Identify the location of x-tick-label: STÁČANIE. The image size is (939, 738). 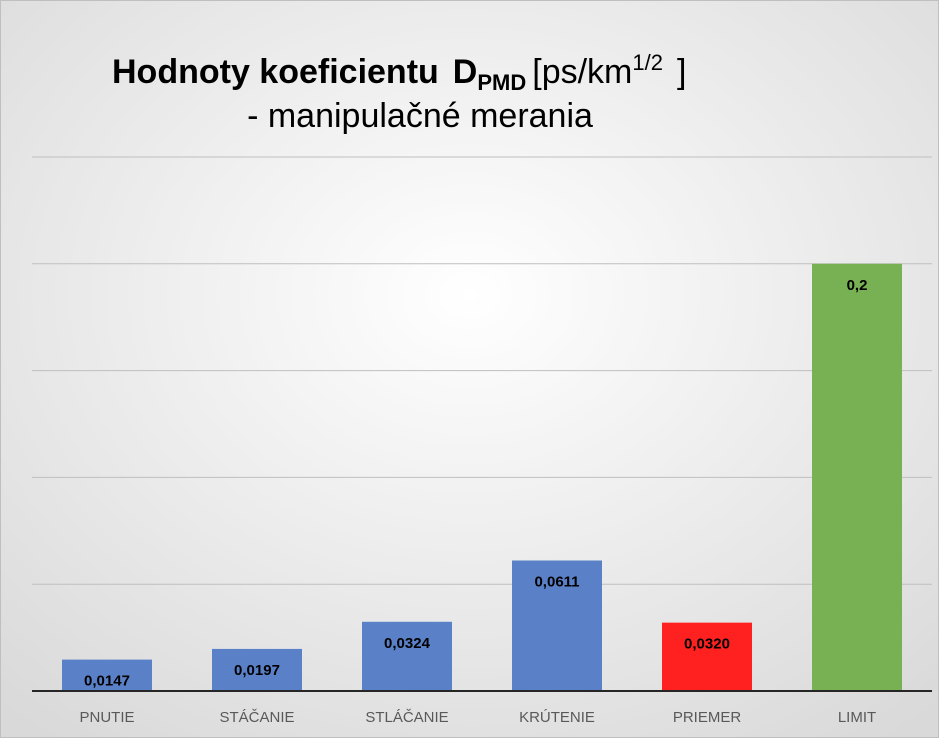
(256, 717).